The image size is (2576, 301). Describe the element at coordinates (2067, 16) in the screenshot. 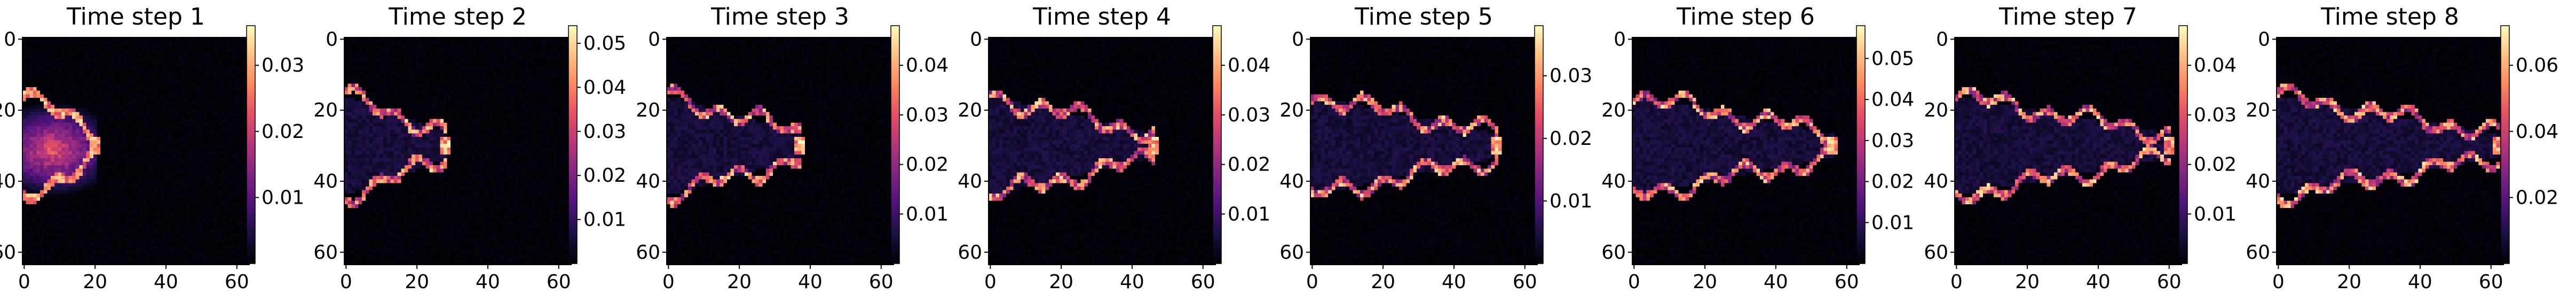

I see `panel-title: Time step 7` at that location.